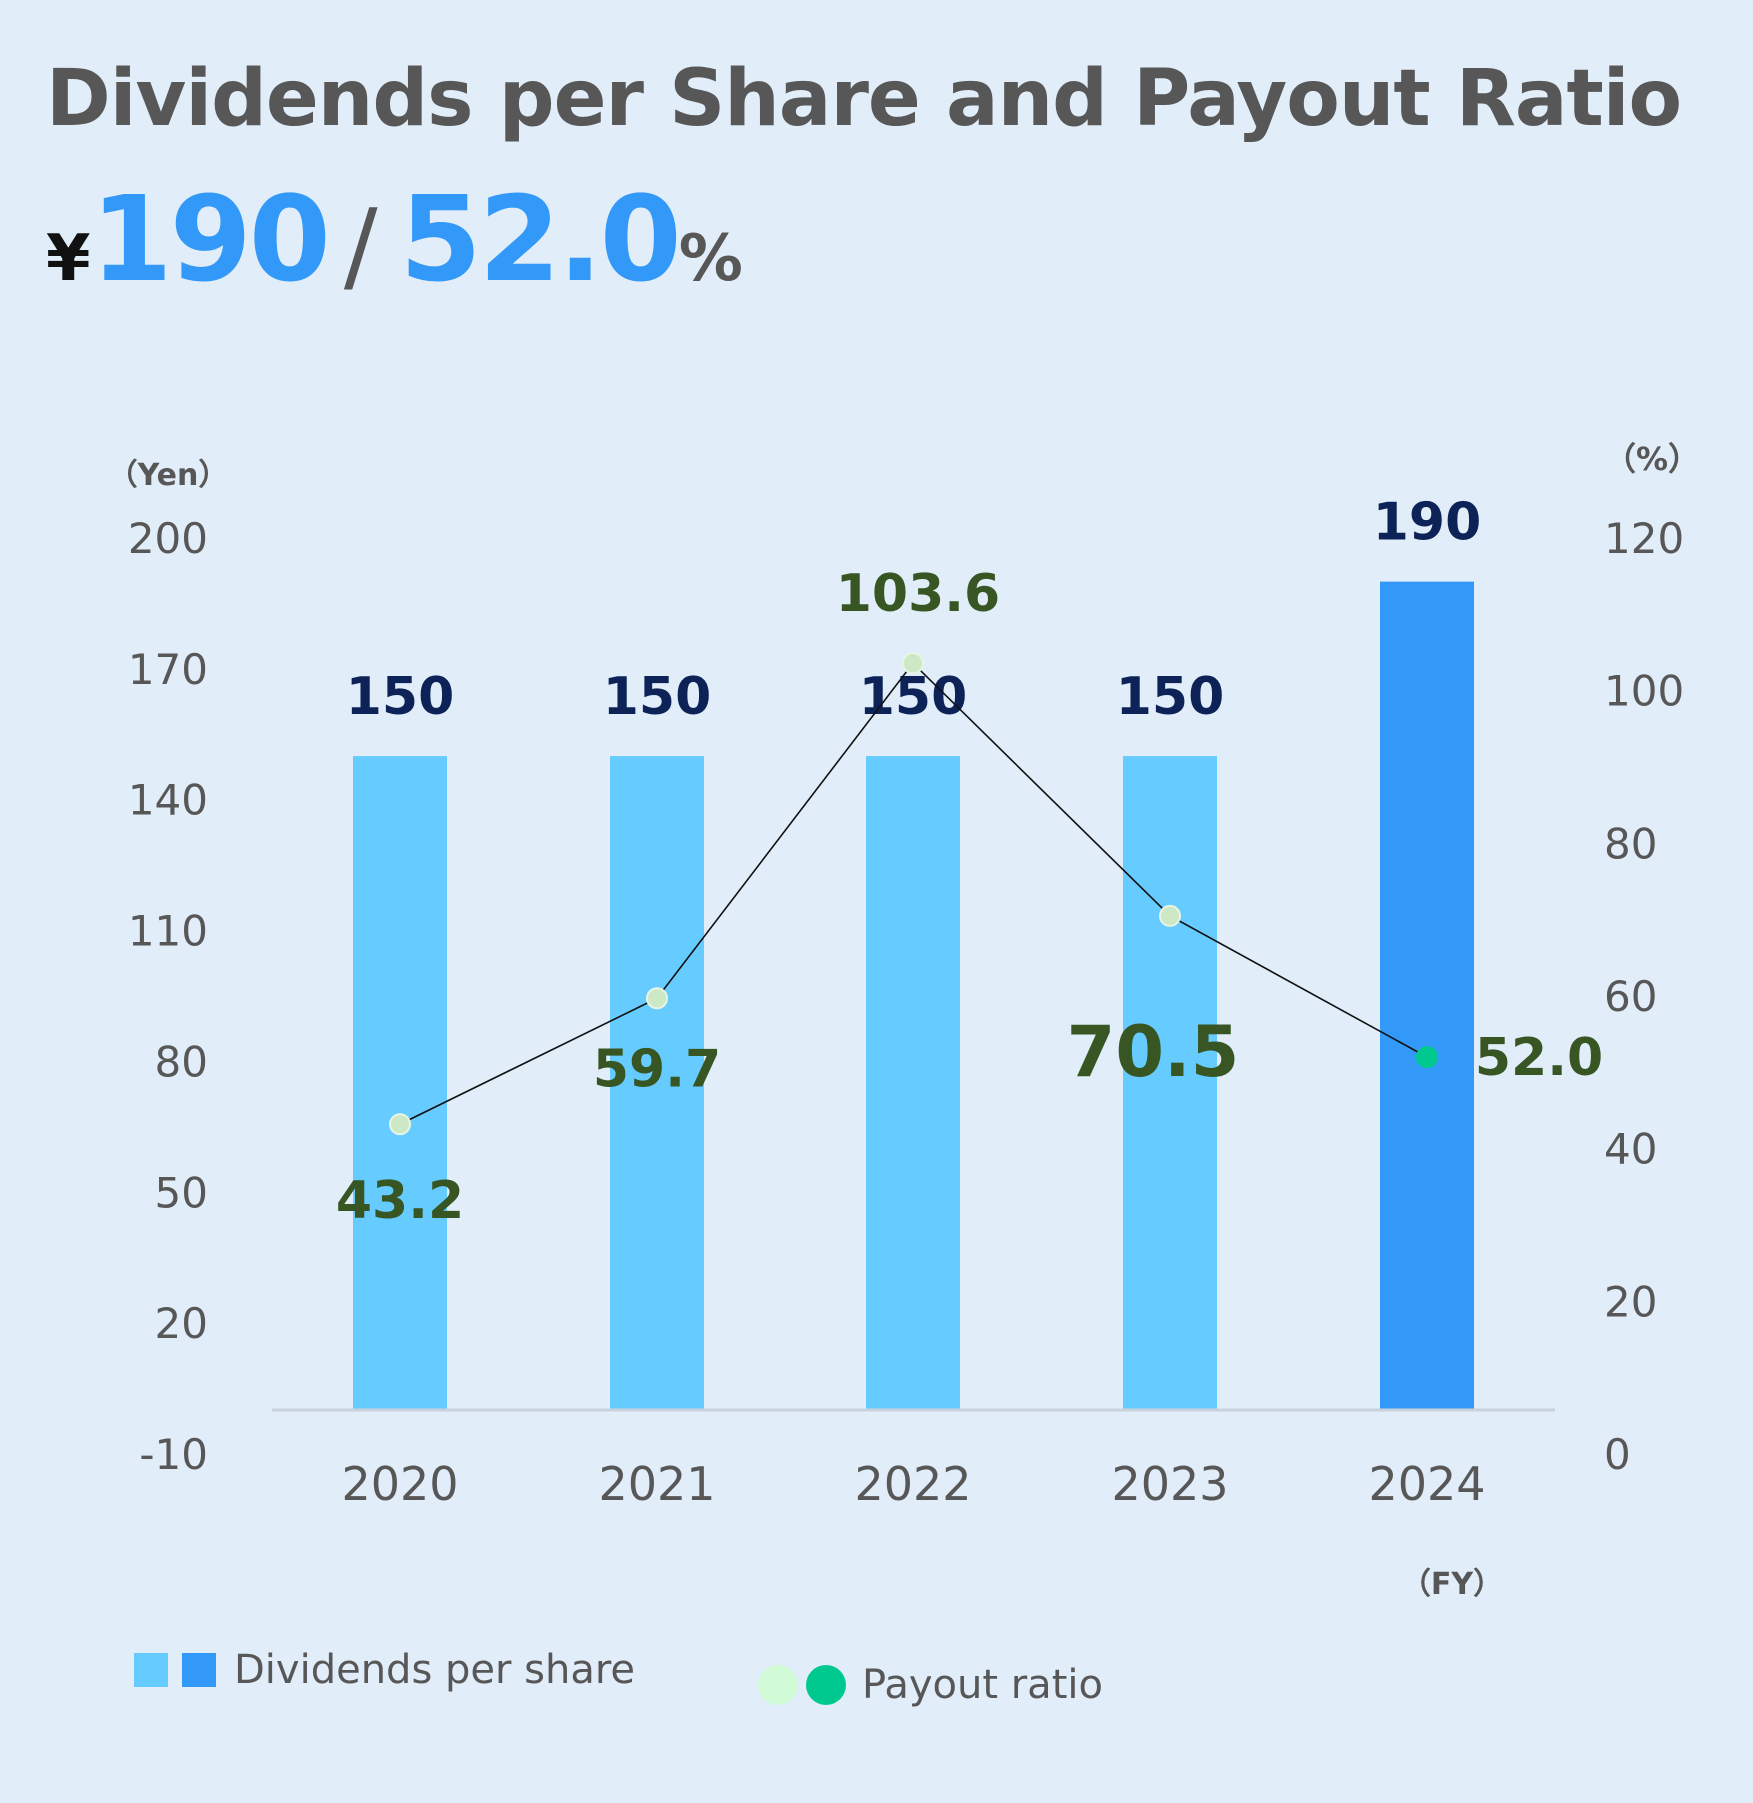 The height and width of the screenshot is (1803, 1753). Describe the element at coordinates (1169, 1484) in the screenshot. I see `x-axis-tick: 2023` at that location.